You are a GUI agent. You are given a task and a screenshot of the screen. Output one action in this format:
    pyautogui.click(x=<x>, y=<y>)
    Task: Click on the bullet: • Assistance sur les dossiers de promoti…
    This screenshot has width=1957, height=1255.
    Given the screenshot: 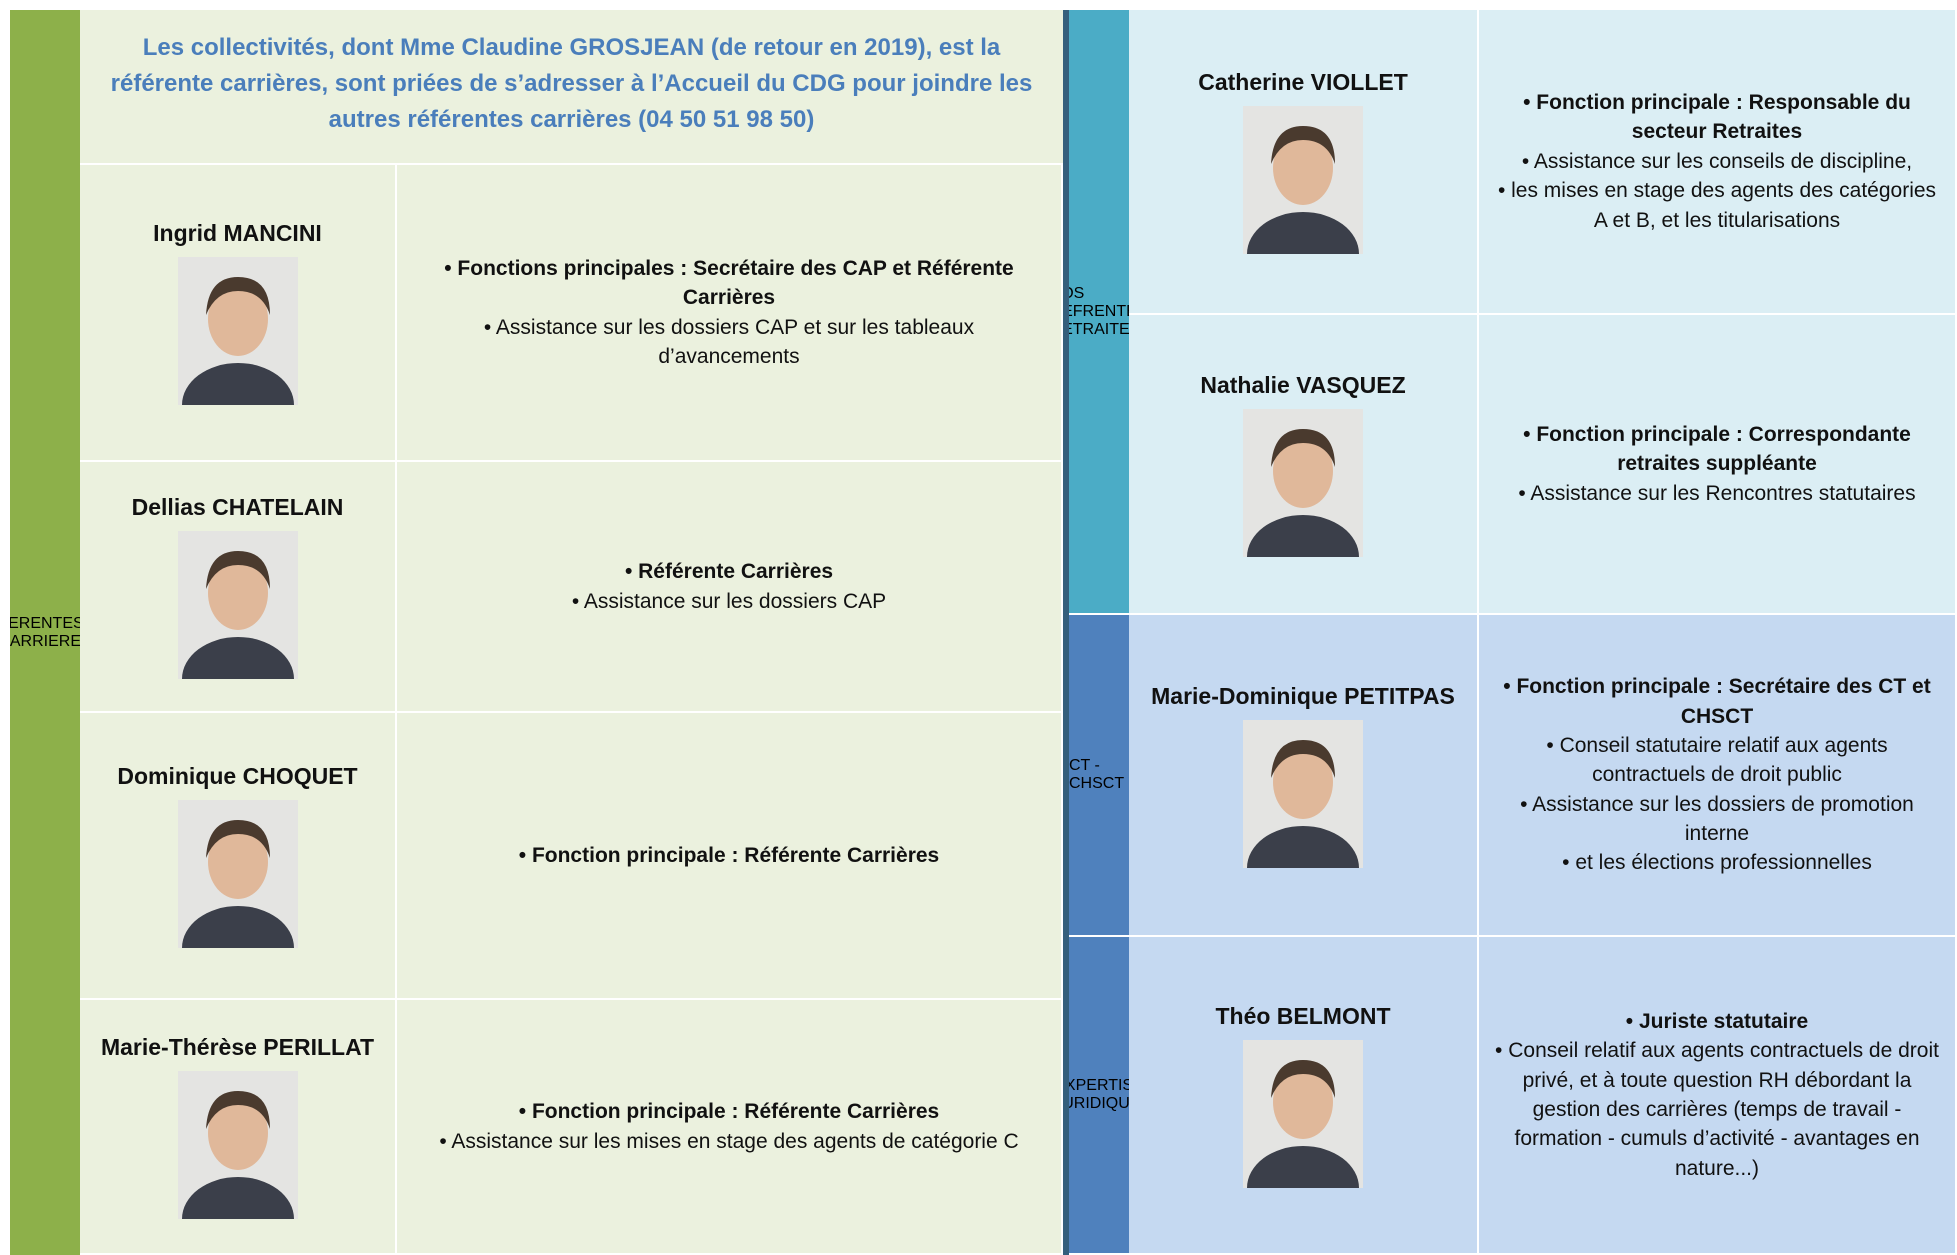 What is the action you would take?
    pyautogui.click(x=1717, y=819)
    